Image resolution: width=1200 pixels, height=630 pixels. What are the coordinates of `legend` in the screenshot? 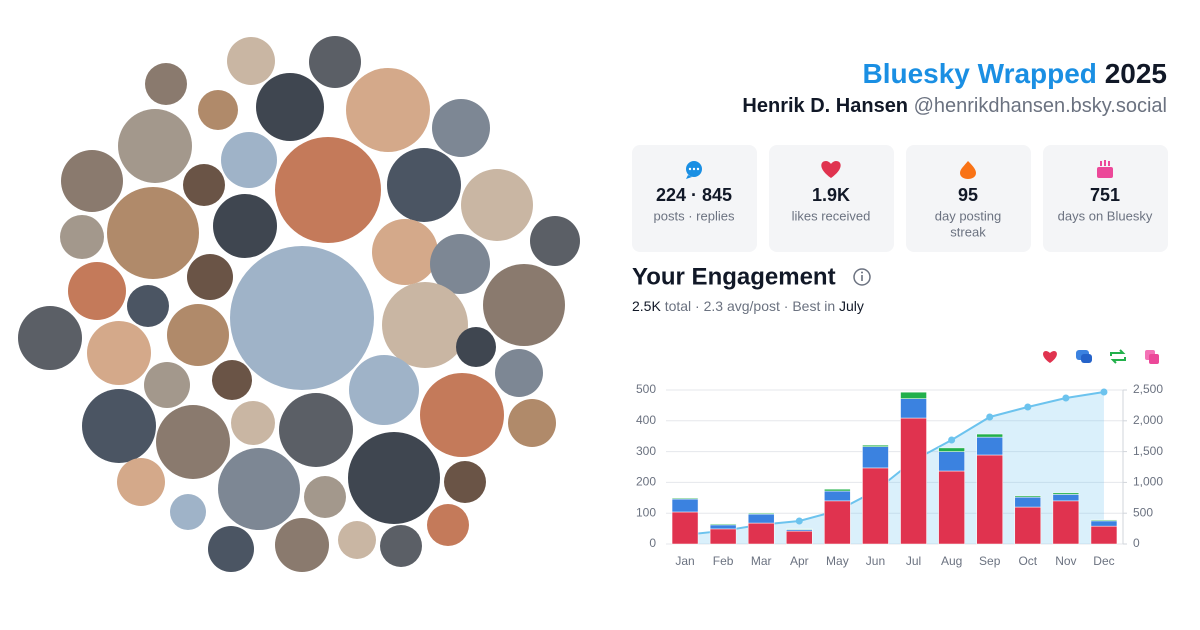 It's located at (1101, 356).